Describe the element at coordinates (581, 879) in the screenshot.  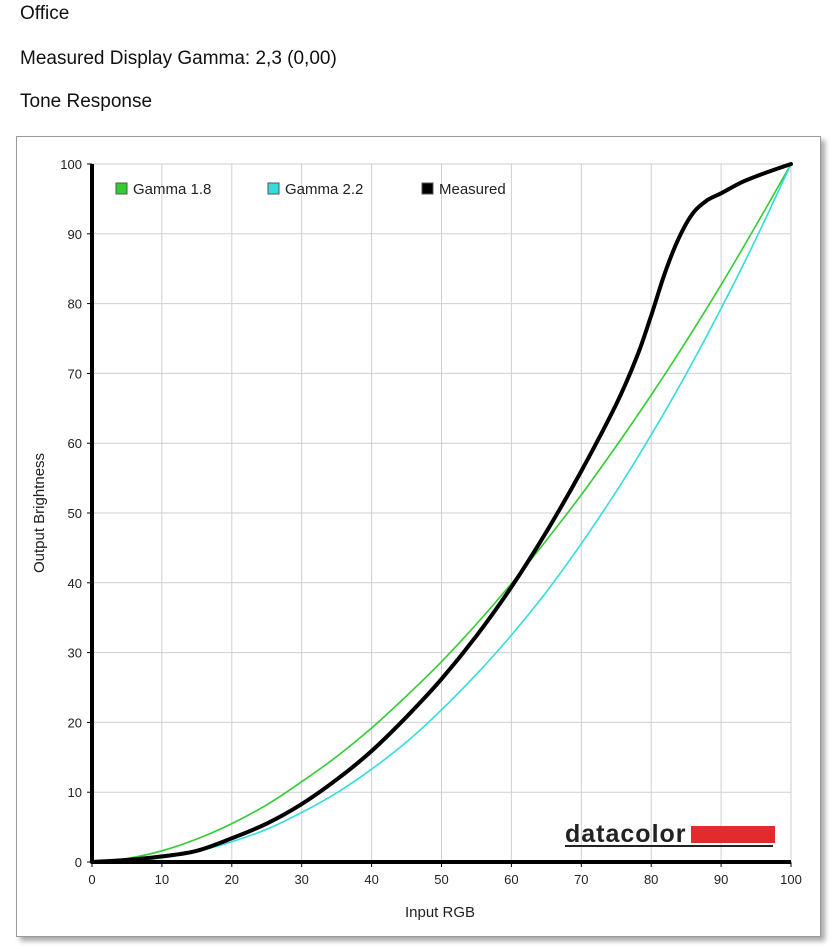
I see `x-tick-label: 70` at that location.